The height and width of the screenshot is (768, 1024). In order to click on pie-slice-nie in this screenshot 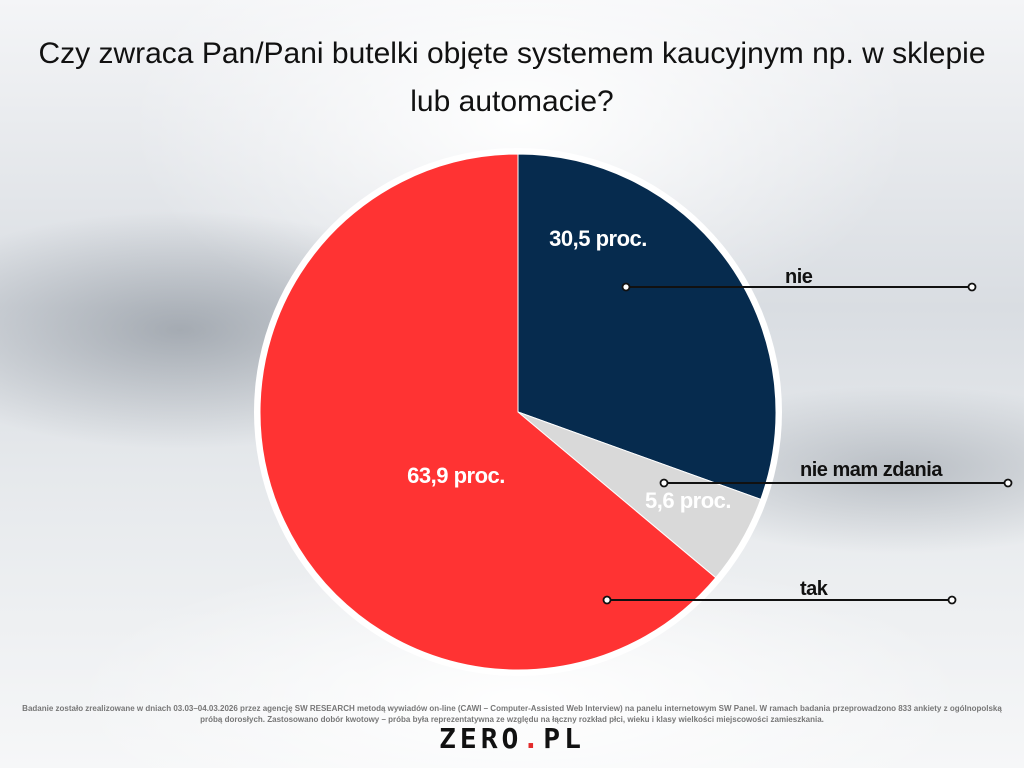, I will do `click(647, 327)`.